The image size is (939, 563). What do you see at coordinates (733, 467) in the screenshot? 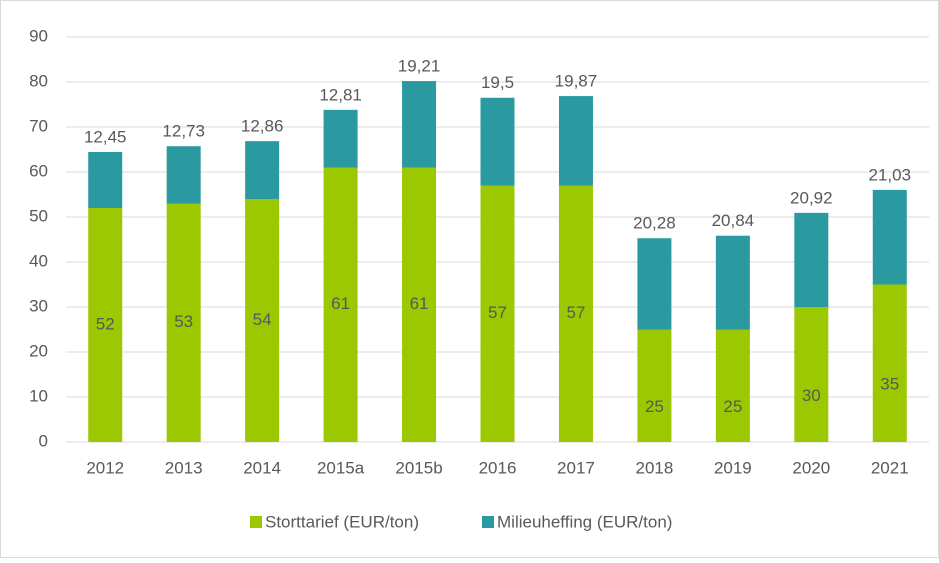
I see `x-tick-label: 2019` at bounding box center [733, 467].